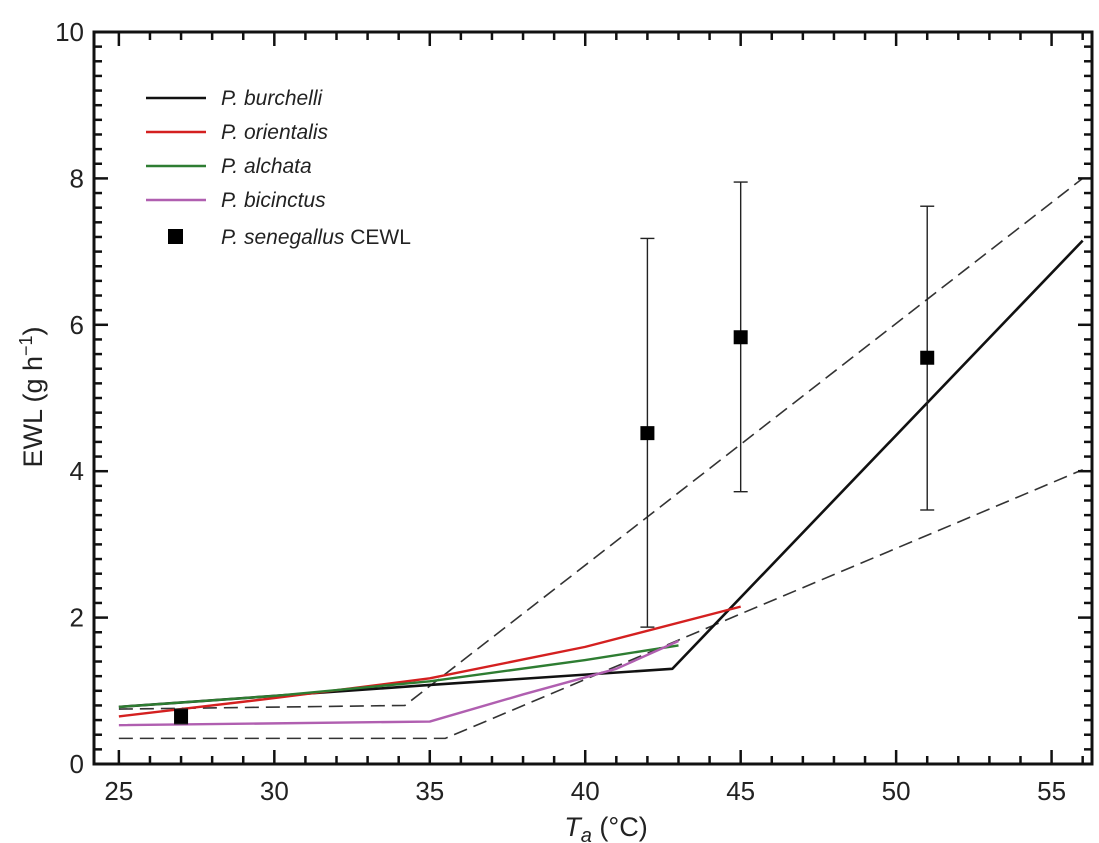  Describe the element at coordinates (896, 791) in the screenshot. I see `x-tick-label: 50` at that location.